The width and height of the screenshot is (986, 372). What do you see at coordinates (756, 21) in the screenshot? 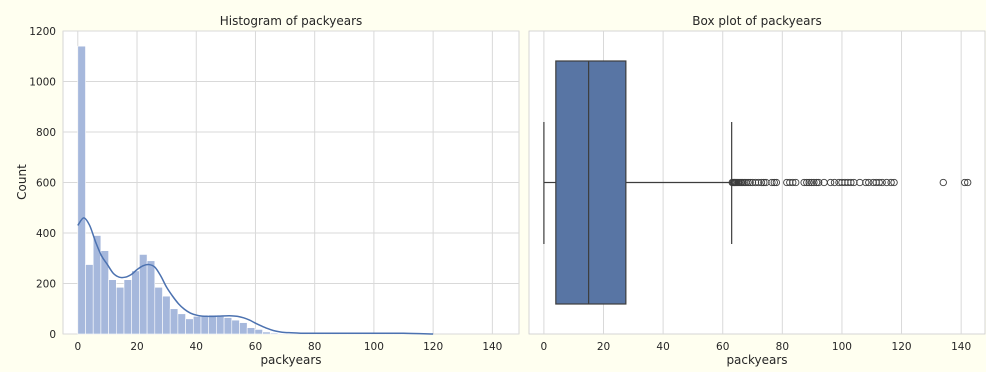
I see `boxplot-title: Box plot of packyears` at bounding box center [756, 21].